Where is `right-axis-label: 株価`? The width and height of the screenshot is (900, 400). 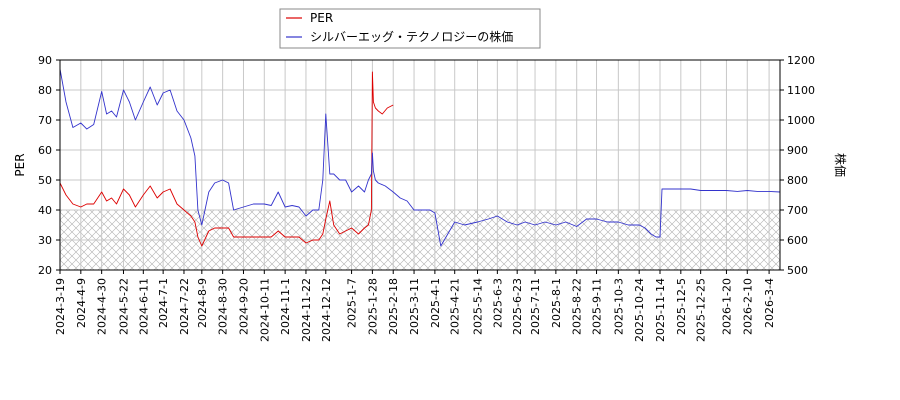 right-axis-label: 株価 is located at coordinates (840, 165).